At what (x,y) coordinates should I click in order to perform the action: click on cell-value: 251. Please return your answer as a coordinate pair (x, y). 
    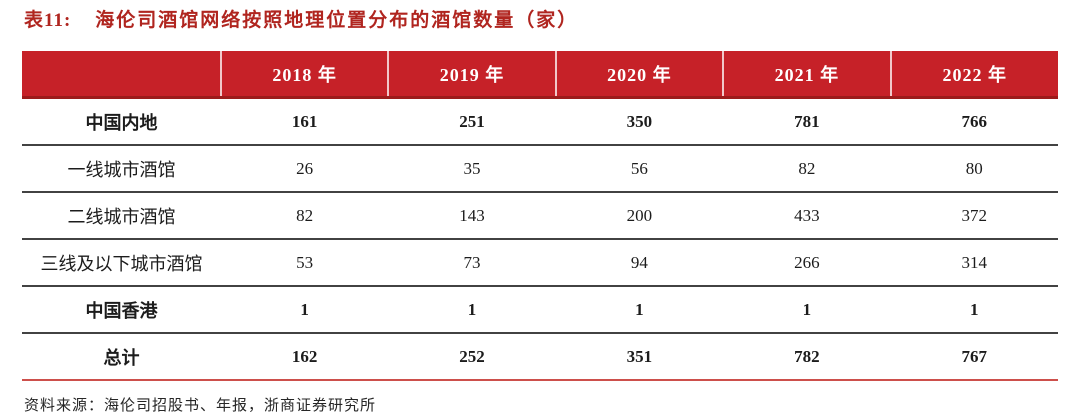
    Looking at the image, I should click on (472, 121).